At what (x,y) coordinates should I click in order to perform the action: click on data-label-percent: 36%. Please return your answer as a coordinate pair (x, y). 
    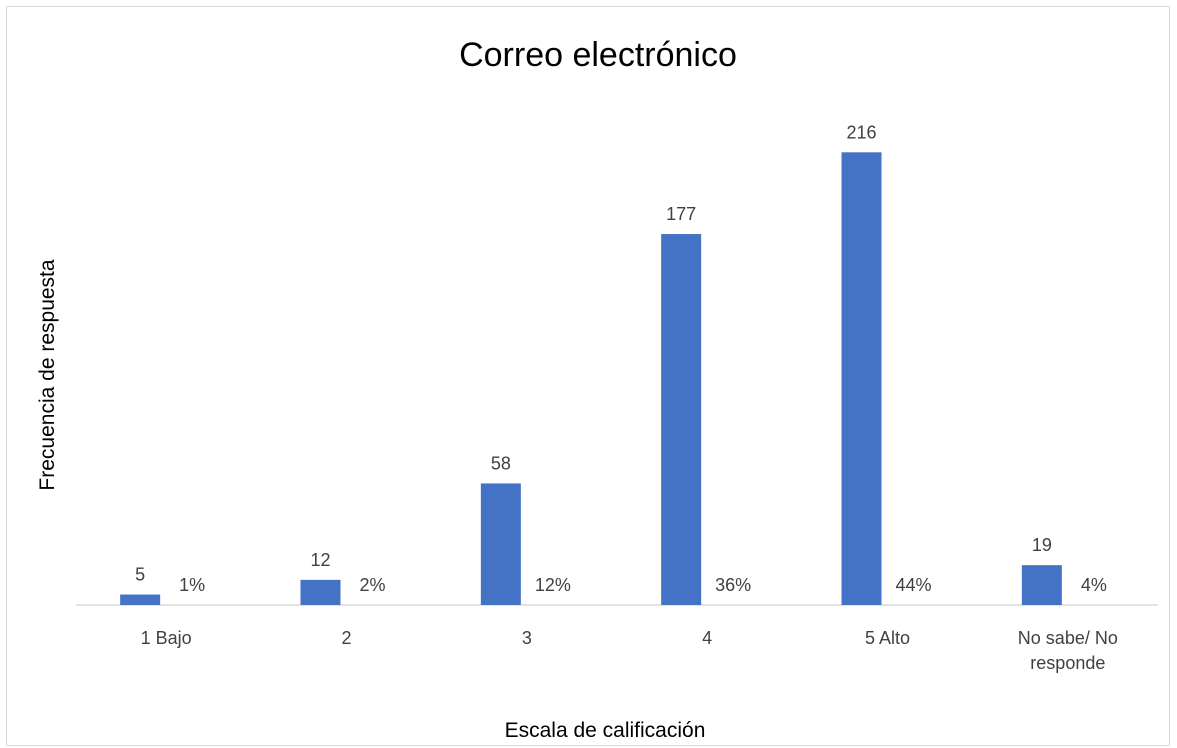
    Looking at the image, I should click on (733, 585).